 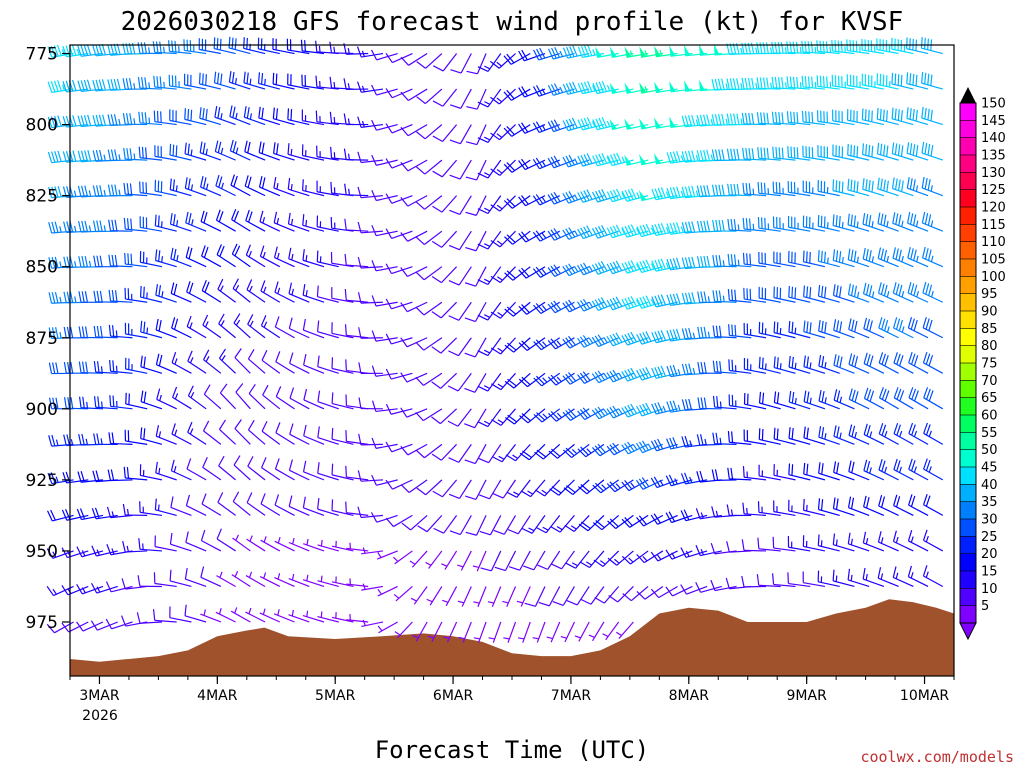 I want to click on credit-text: coolwx.com/models, so click(x=937, y=757).